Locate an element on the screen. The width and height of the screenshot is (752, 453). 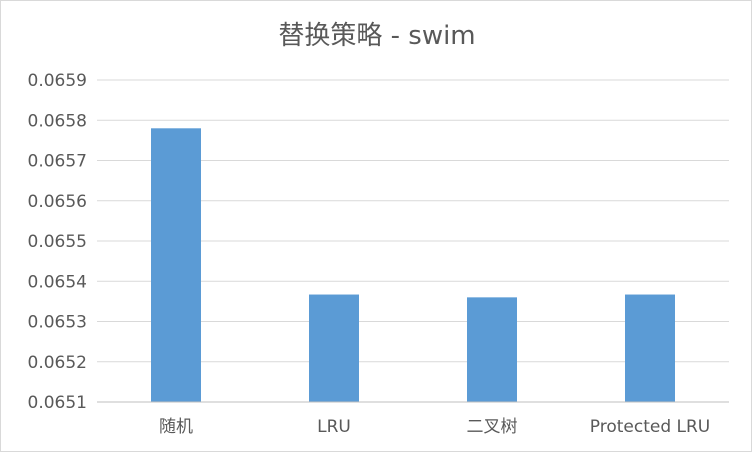
y-tick-label: 0.0659 is located at coordinates (57, 81).